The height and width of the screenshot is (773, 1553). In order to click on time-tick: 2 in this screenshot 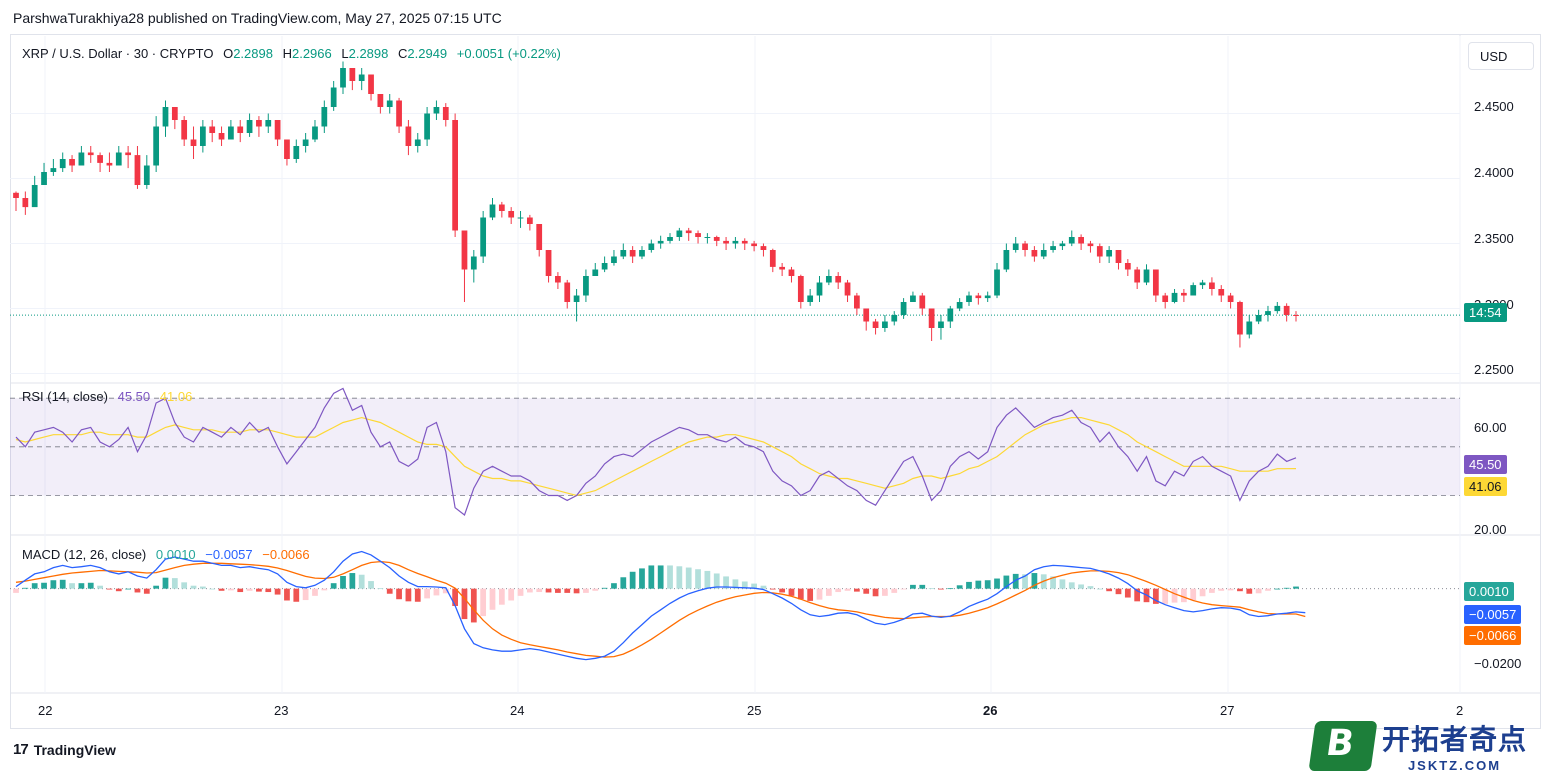, I will do `click(1460, 710)`.